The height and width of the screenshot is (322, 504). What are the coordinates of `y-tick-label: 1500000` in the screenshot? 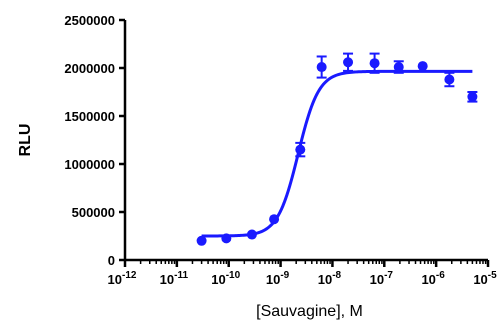 It's located at (89, 116).